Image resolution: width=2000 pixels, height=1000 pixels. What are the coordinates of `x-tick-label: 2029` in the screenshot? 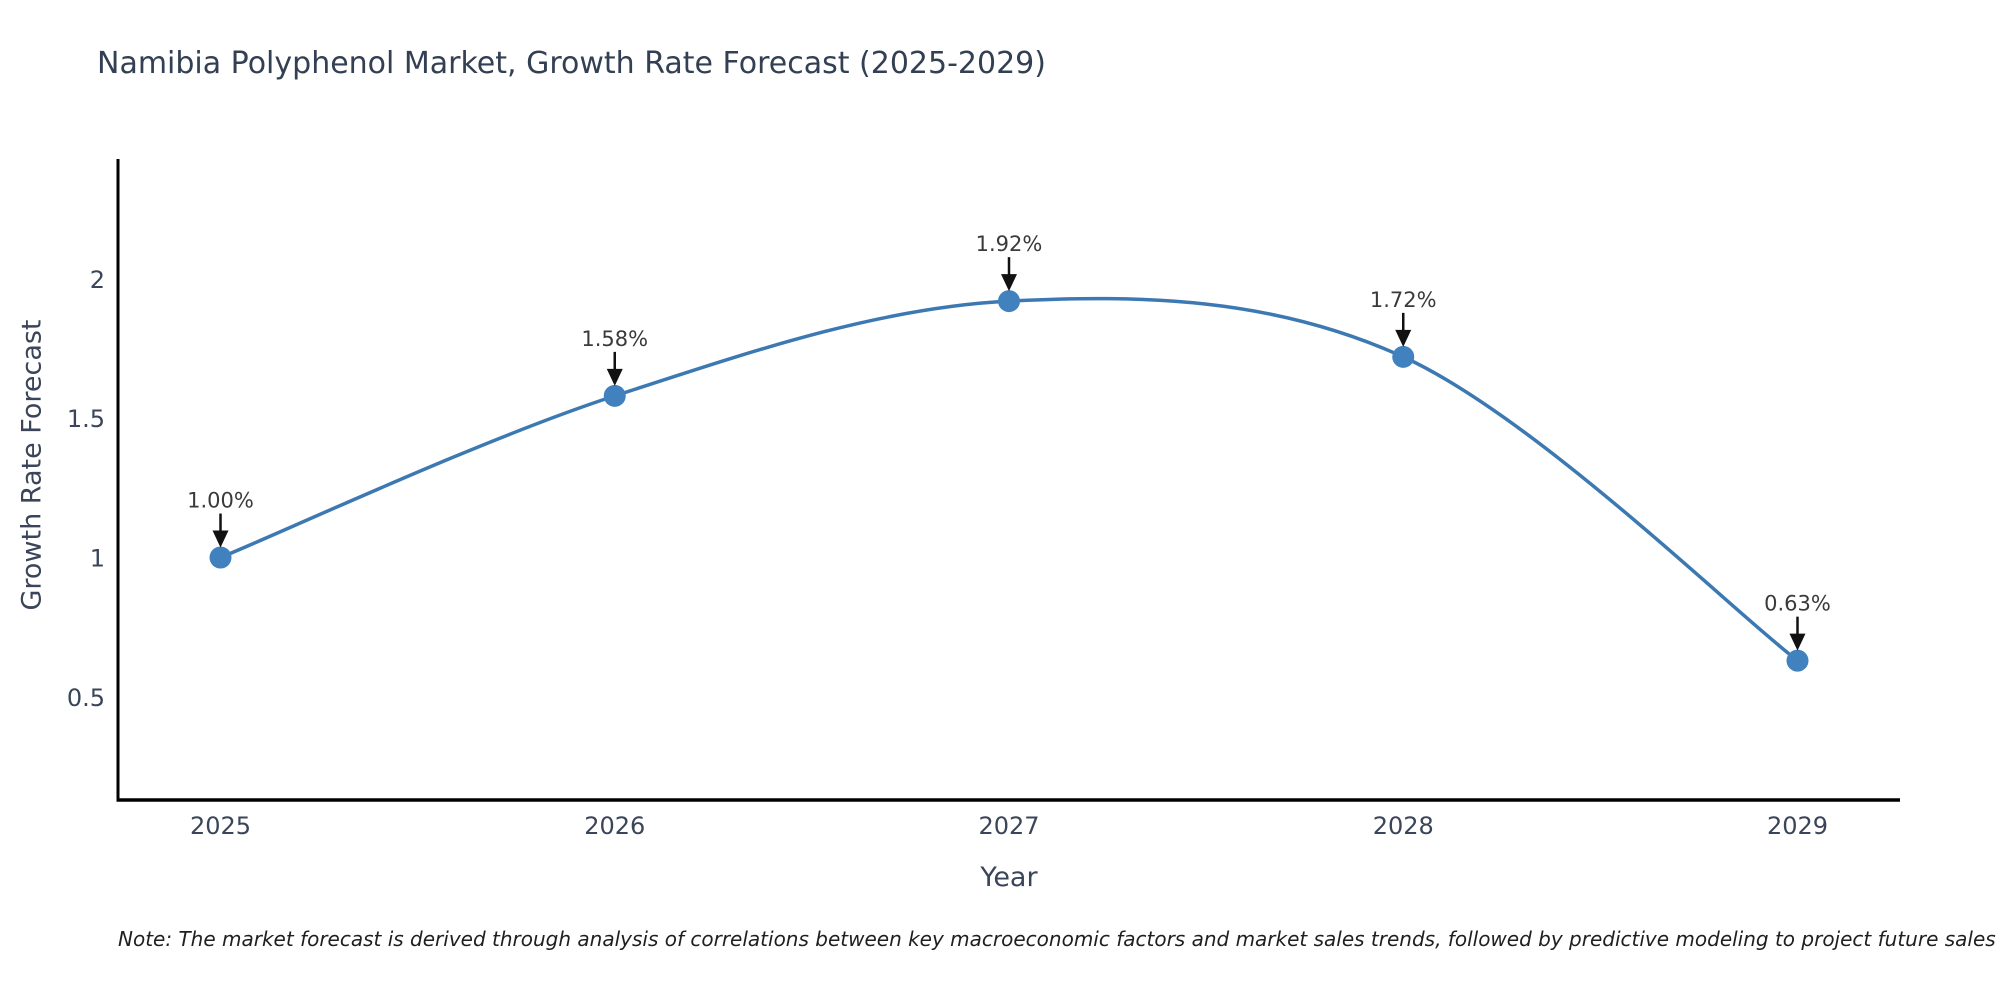 It's located at (1797, 826).